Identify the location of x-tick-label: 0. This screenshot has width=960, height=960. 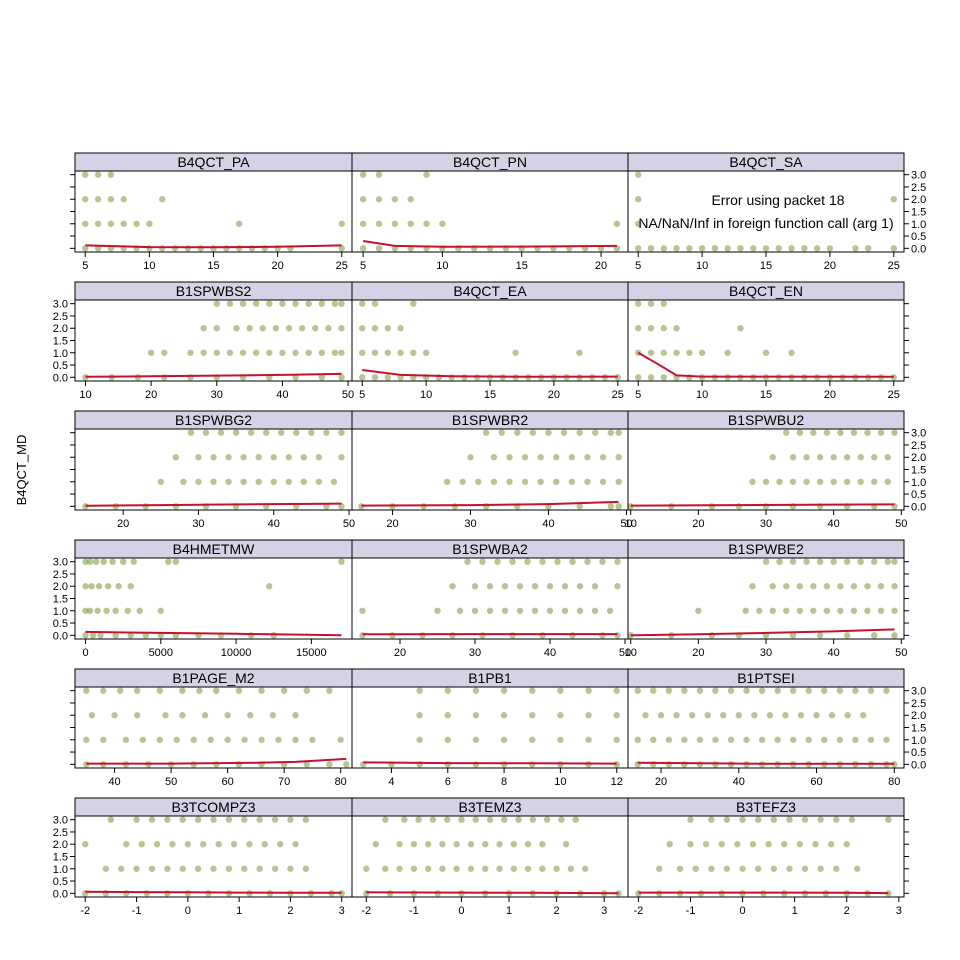
(743, 911).